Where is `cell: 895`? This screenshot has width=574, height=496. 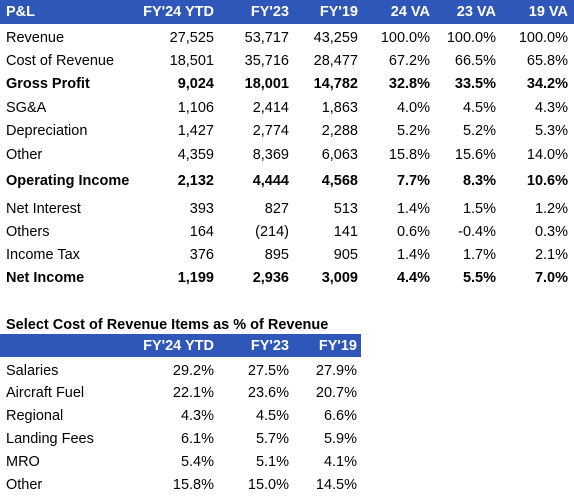
cell: 895 is located at coordinates (276, 255).